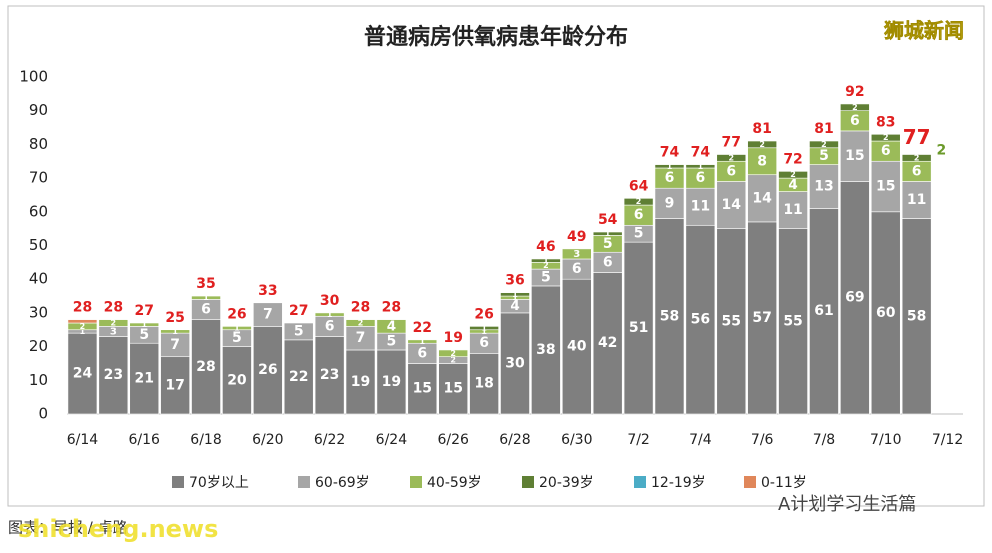  Describe the element at coordinates (941, 151) in the screenshot. I see `annotation: 2` at that location.